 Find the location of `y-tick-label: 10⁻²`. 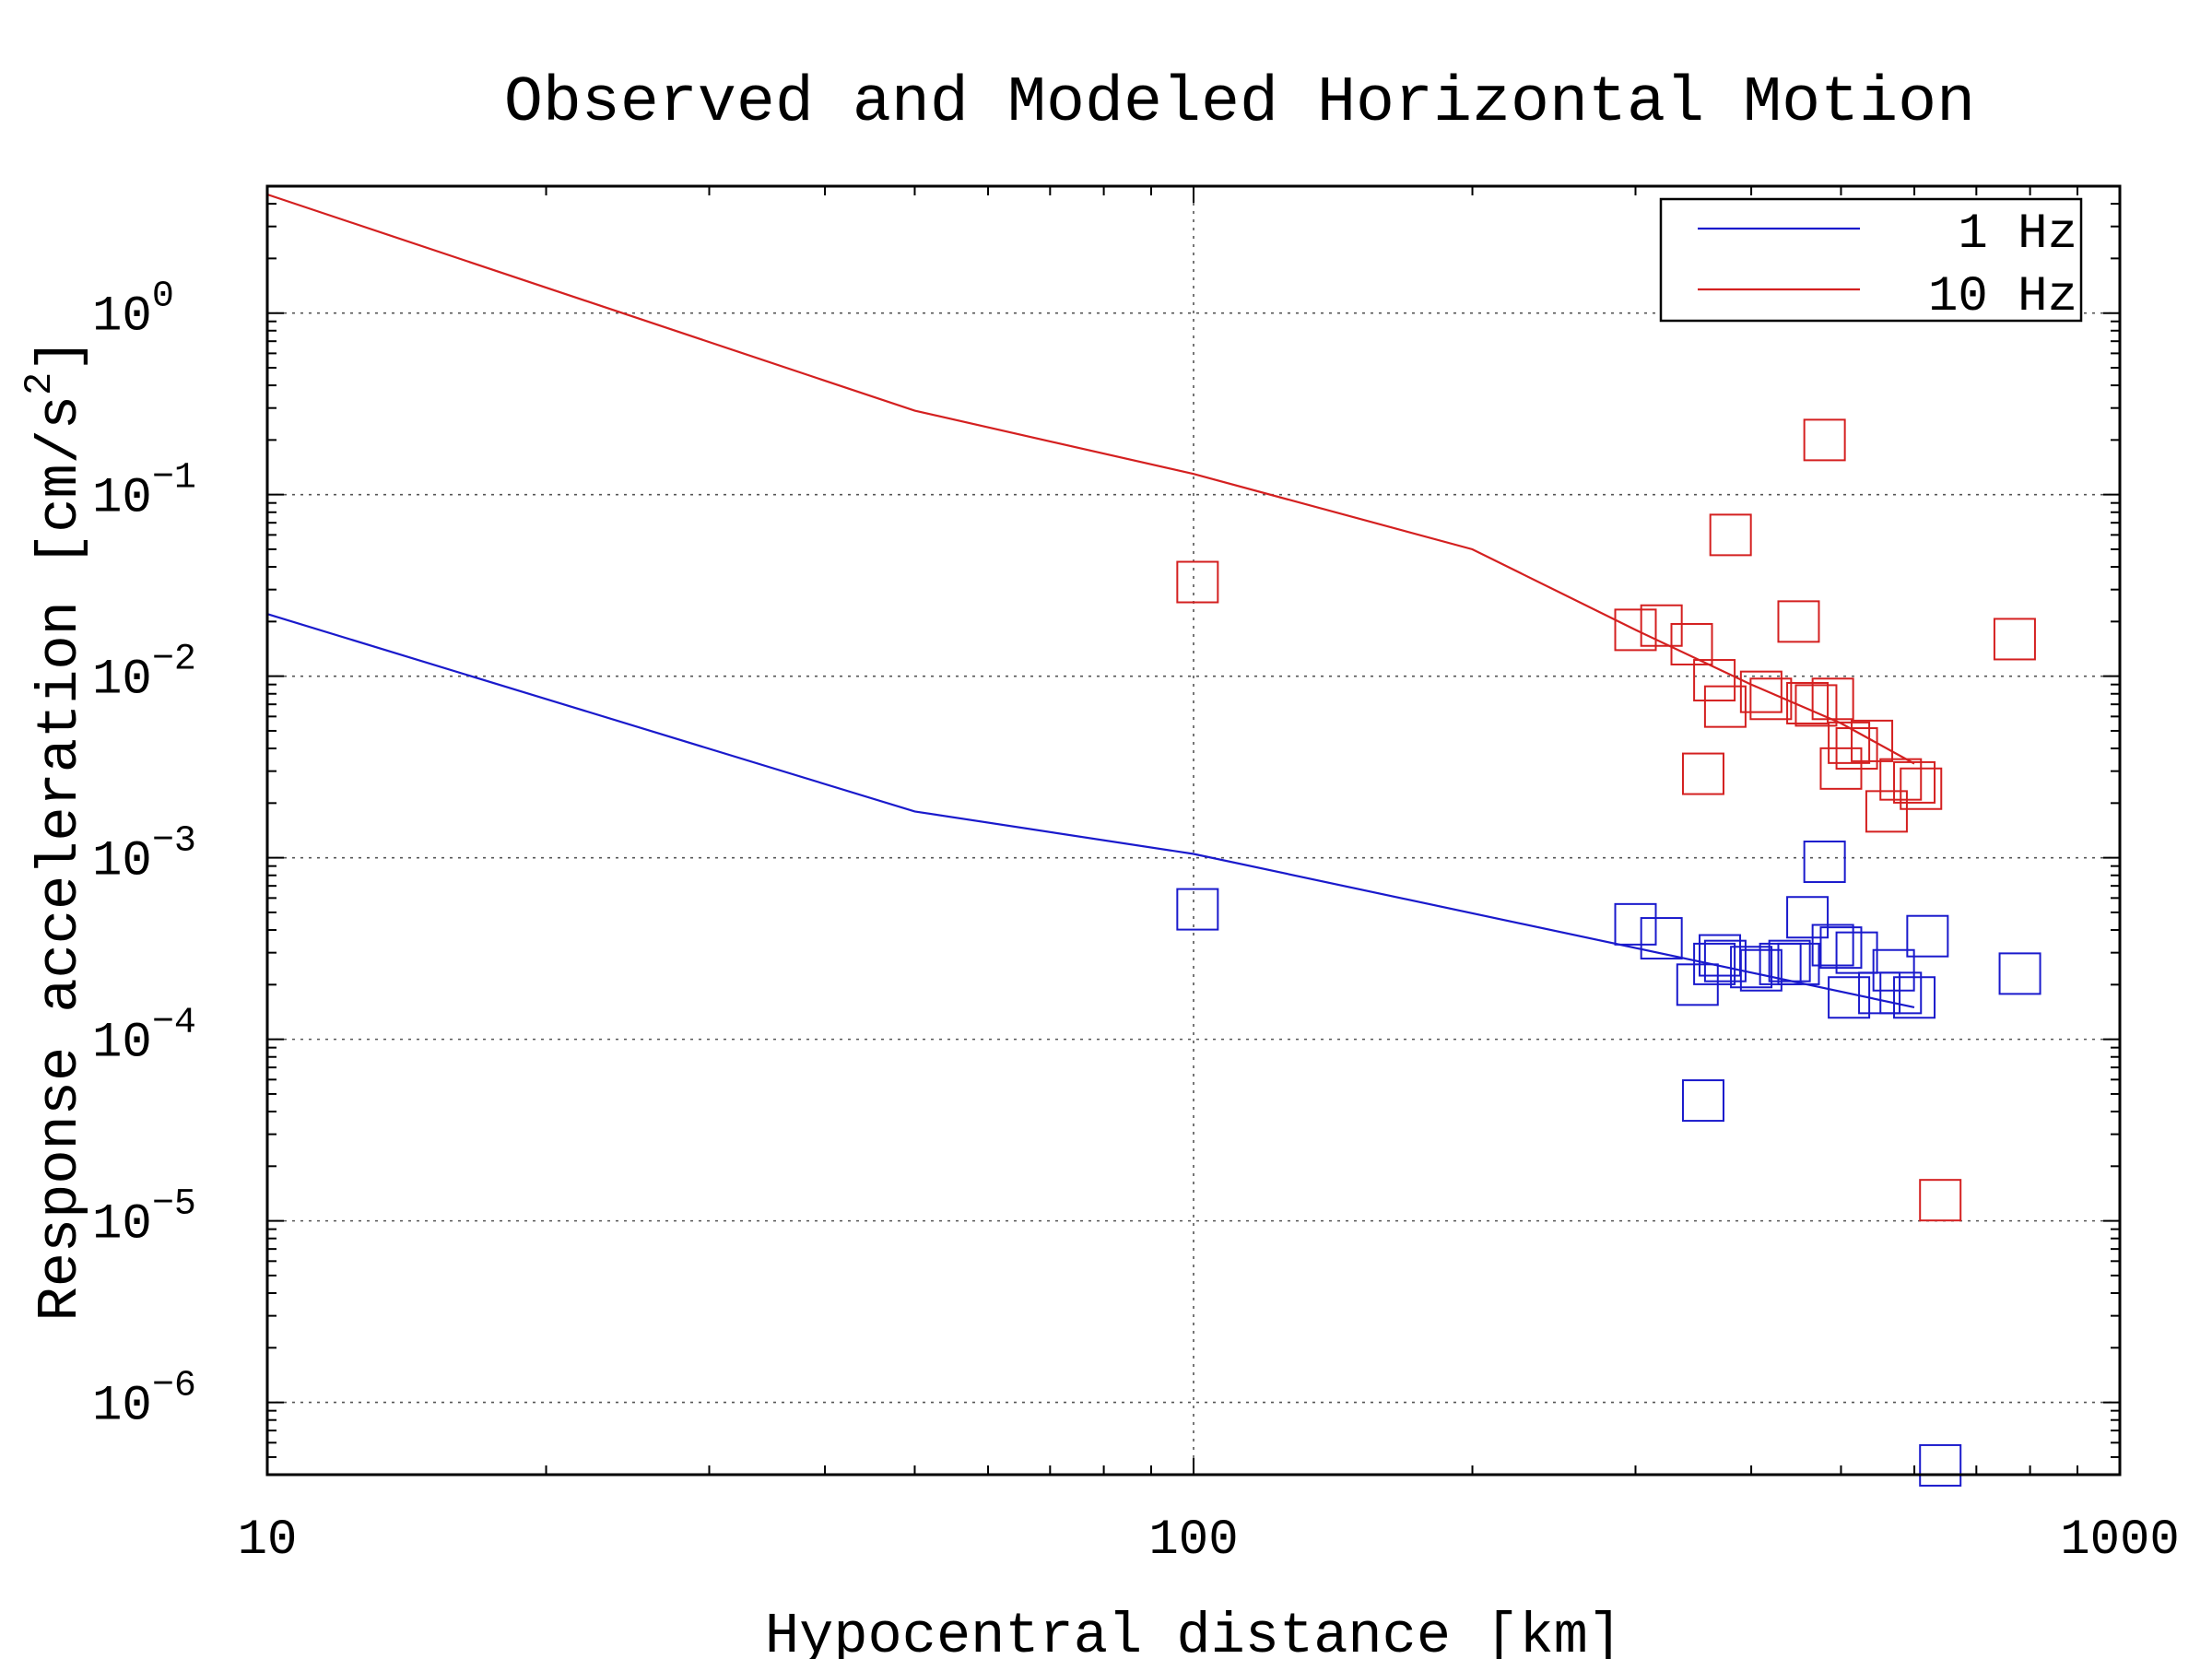

y-tick-label: 10⁻² is located at coordinates (144, 674).